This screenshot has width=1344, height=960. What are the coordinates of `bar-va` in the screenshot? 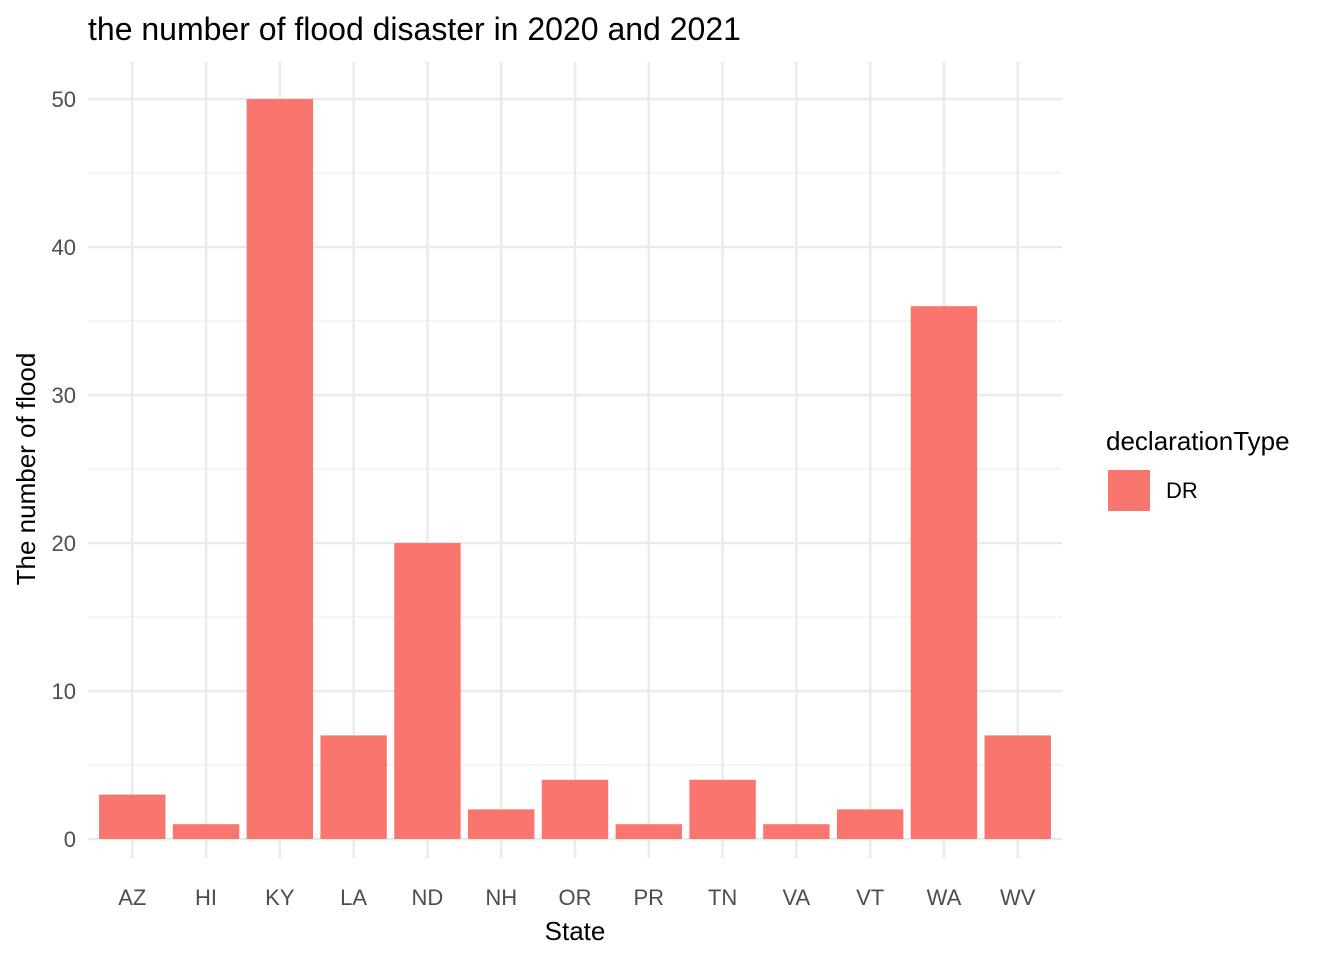 It's located at (796, 831).